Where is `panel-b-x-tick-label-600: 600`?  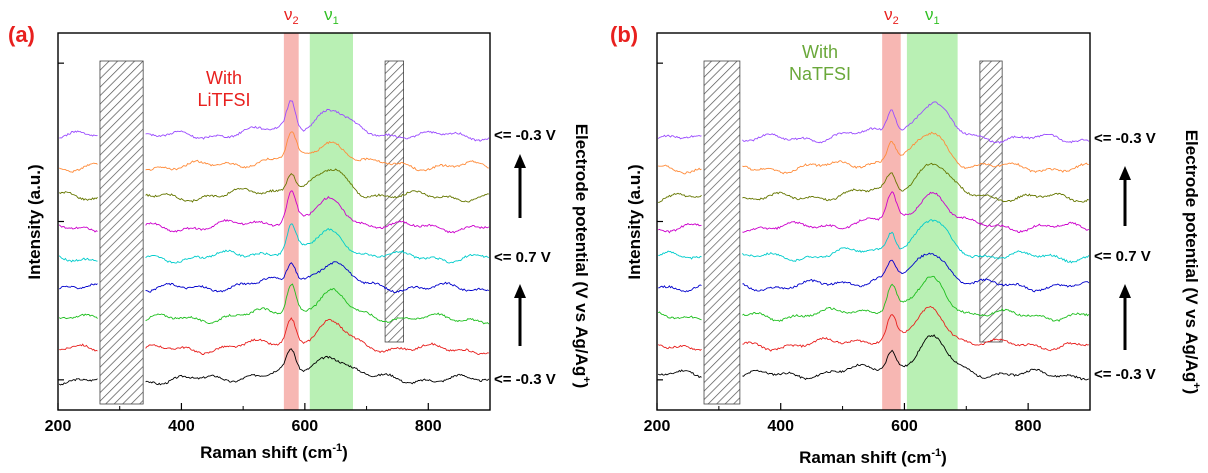
panel-b-x-tick-label-600: 600 is located at coordinates (904, 426).